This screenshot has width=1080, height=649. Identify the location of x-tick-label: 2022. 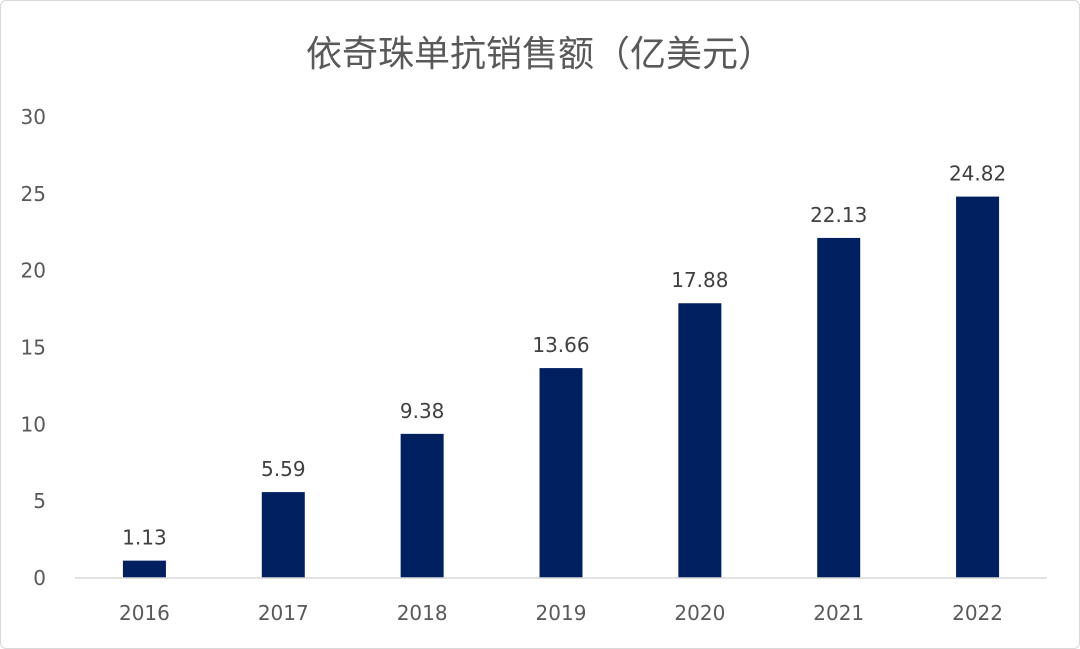
(977, 613).